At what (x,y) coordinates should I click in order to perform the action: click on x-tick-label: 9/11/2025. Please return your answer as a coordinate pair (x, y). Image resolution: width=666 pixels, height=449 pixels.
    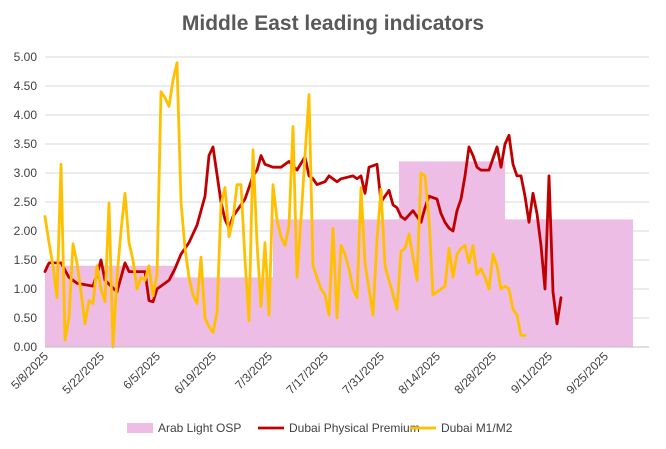
    Looking at the image, I should click on (531, 372).